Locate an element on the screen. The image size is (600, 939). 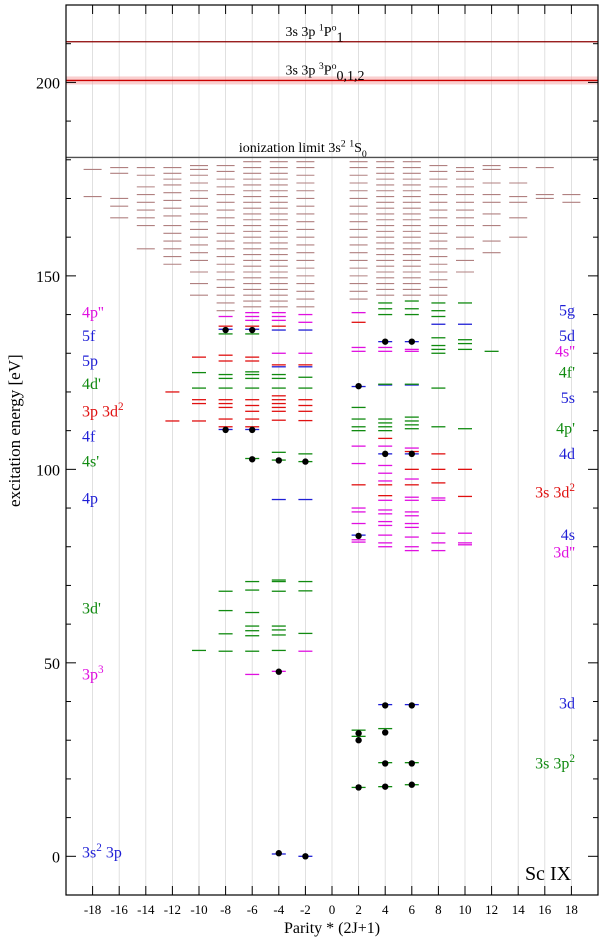
series-label: 5d is located at coordinates (567, 336).